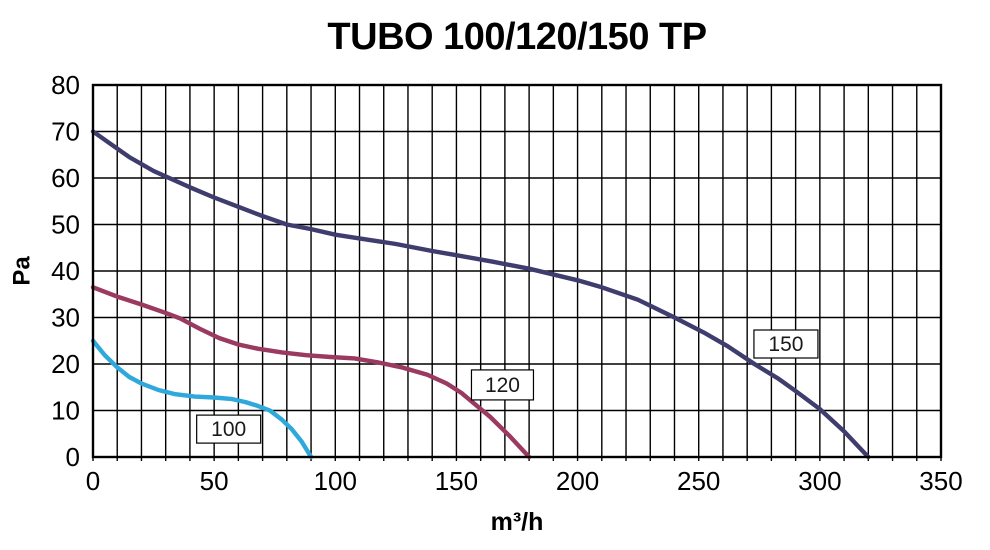 This screenshot has width=990, height=550. Describe the element at coordinates (65, 318) in the screenshot. I see `y-tick-label: 30` at that location.